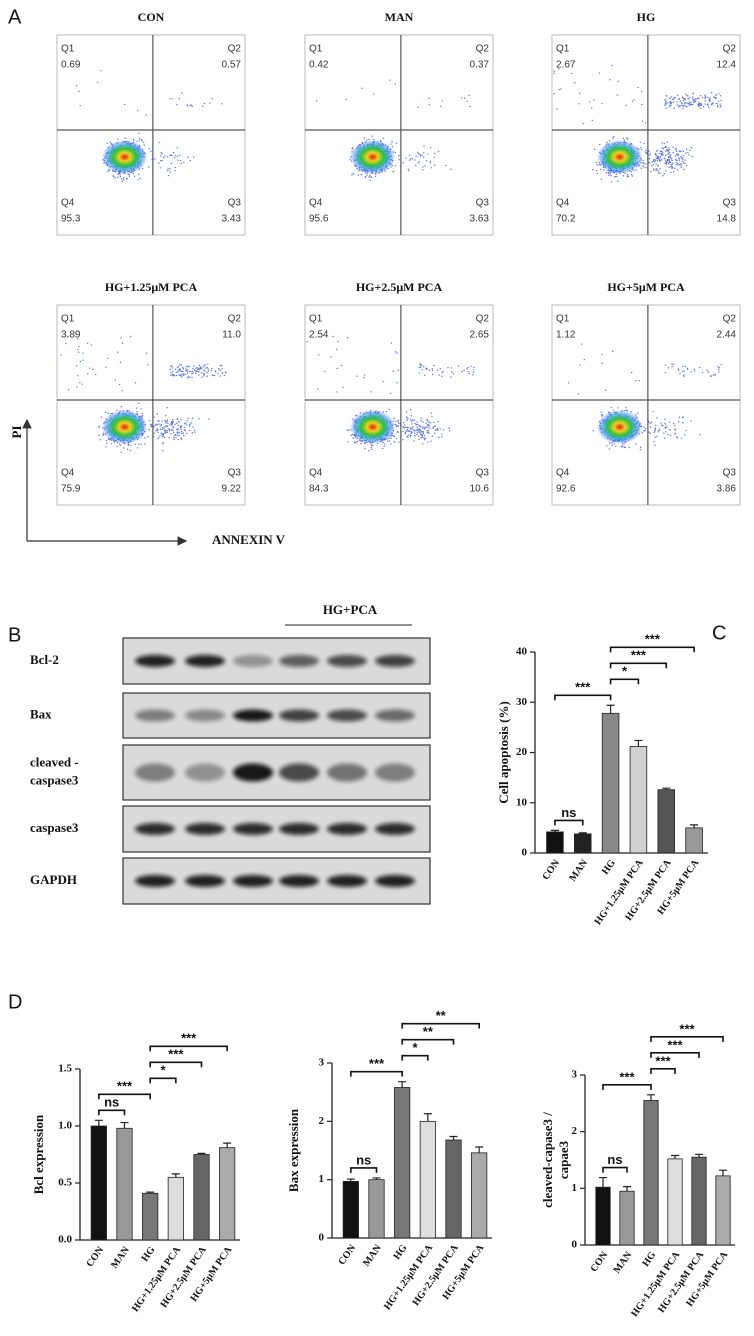  I want to click on y-tick-label: 20, so click(522, 752).